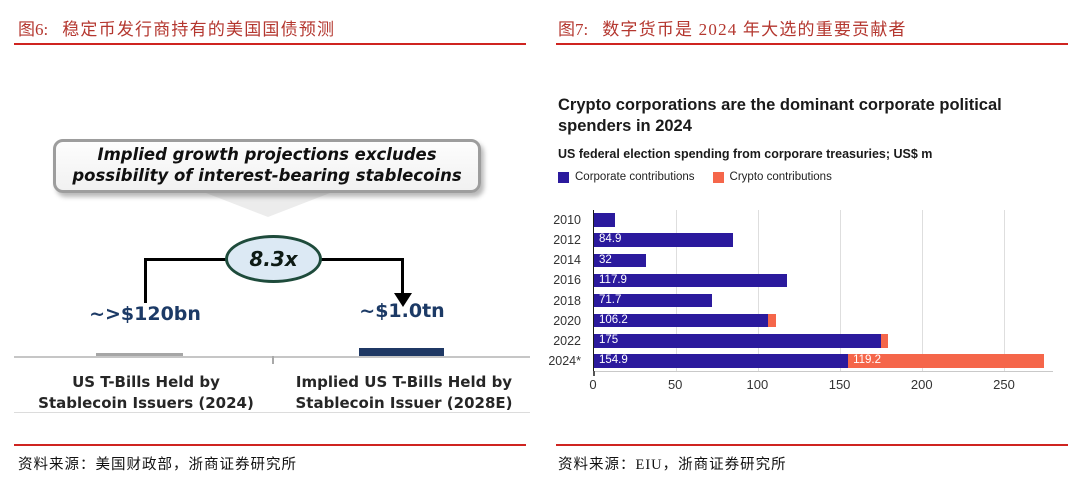 The image size is (1080, 493). Describe the element at coordinates (199, 29) in the screenshot. I see `fig6-title: 稳定币发行商持有的美国国债预测` at that location.